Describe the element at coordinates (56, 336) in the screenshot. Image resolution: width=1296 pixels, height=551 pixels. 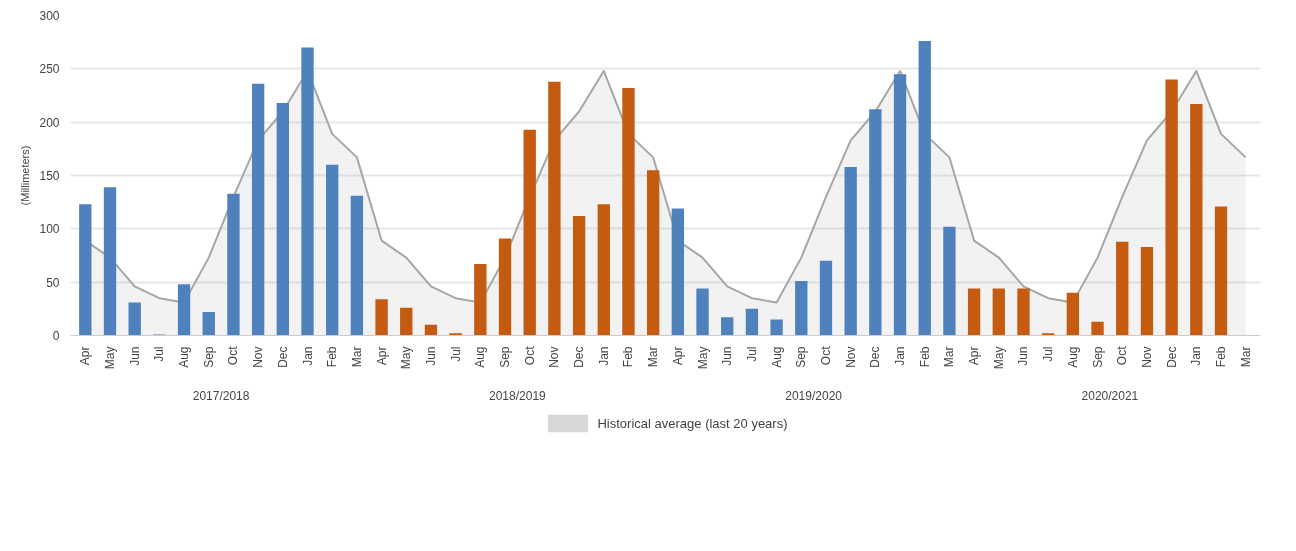
I see `y-tick-label: 0` at that location.